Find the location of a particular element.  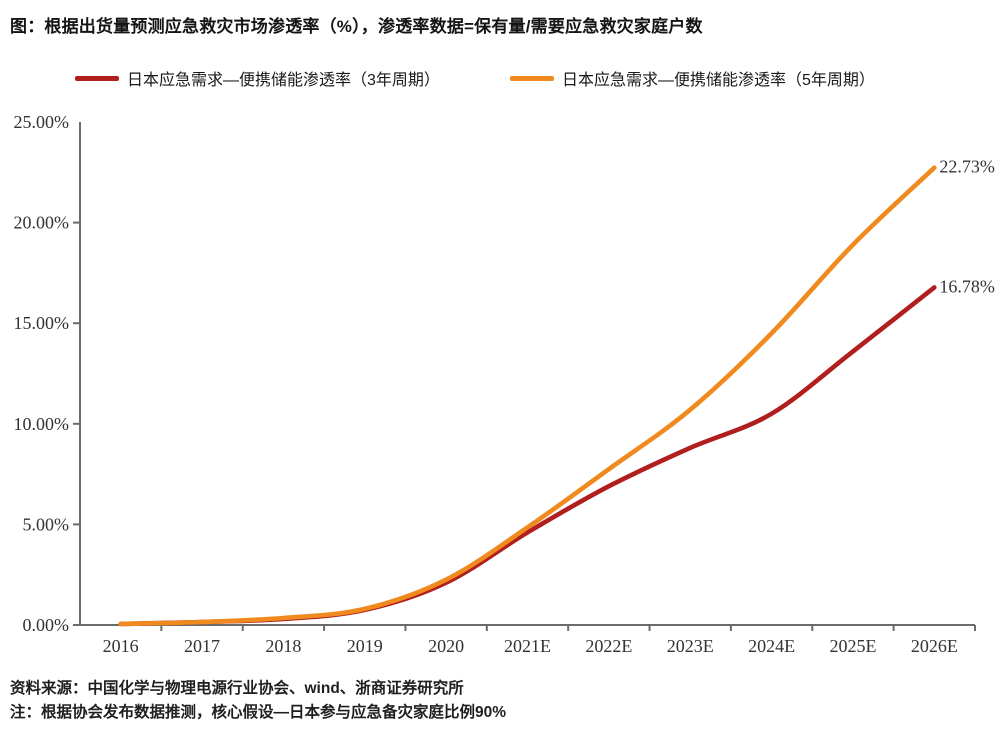

legend-label: 日本应急需求—便携储能渗透率（5年周期） is located at coordinates (718, 80).